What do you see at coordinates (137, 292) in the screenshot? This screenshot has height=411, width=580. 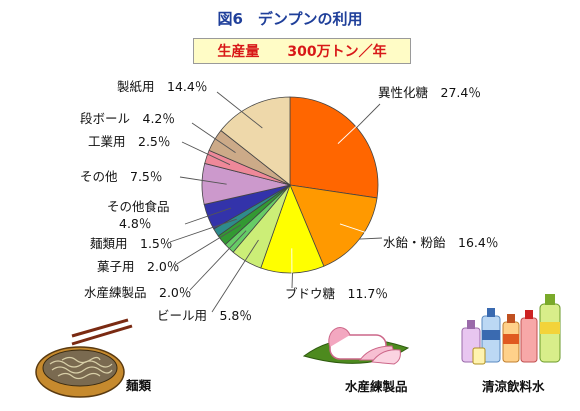 I see `slice-label-5: 水産練製品 2.0％` at bounding box center [137, 292].